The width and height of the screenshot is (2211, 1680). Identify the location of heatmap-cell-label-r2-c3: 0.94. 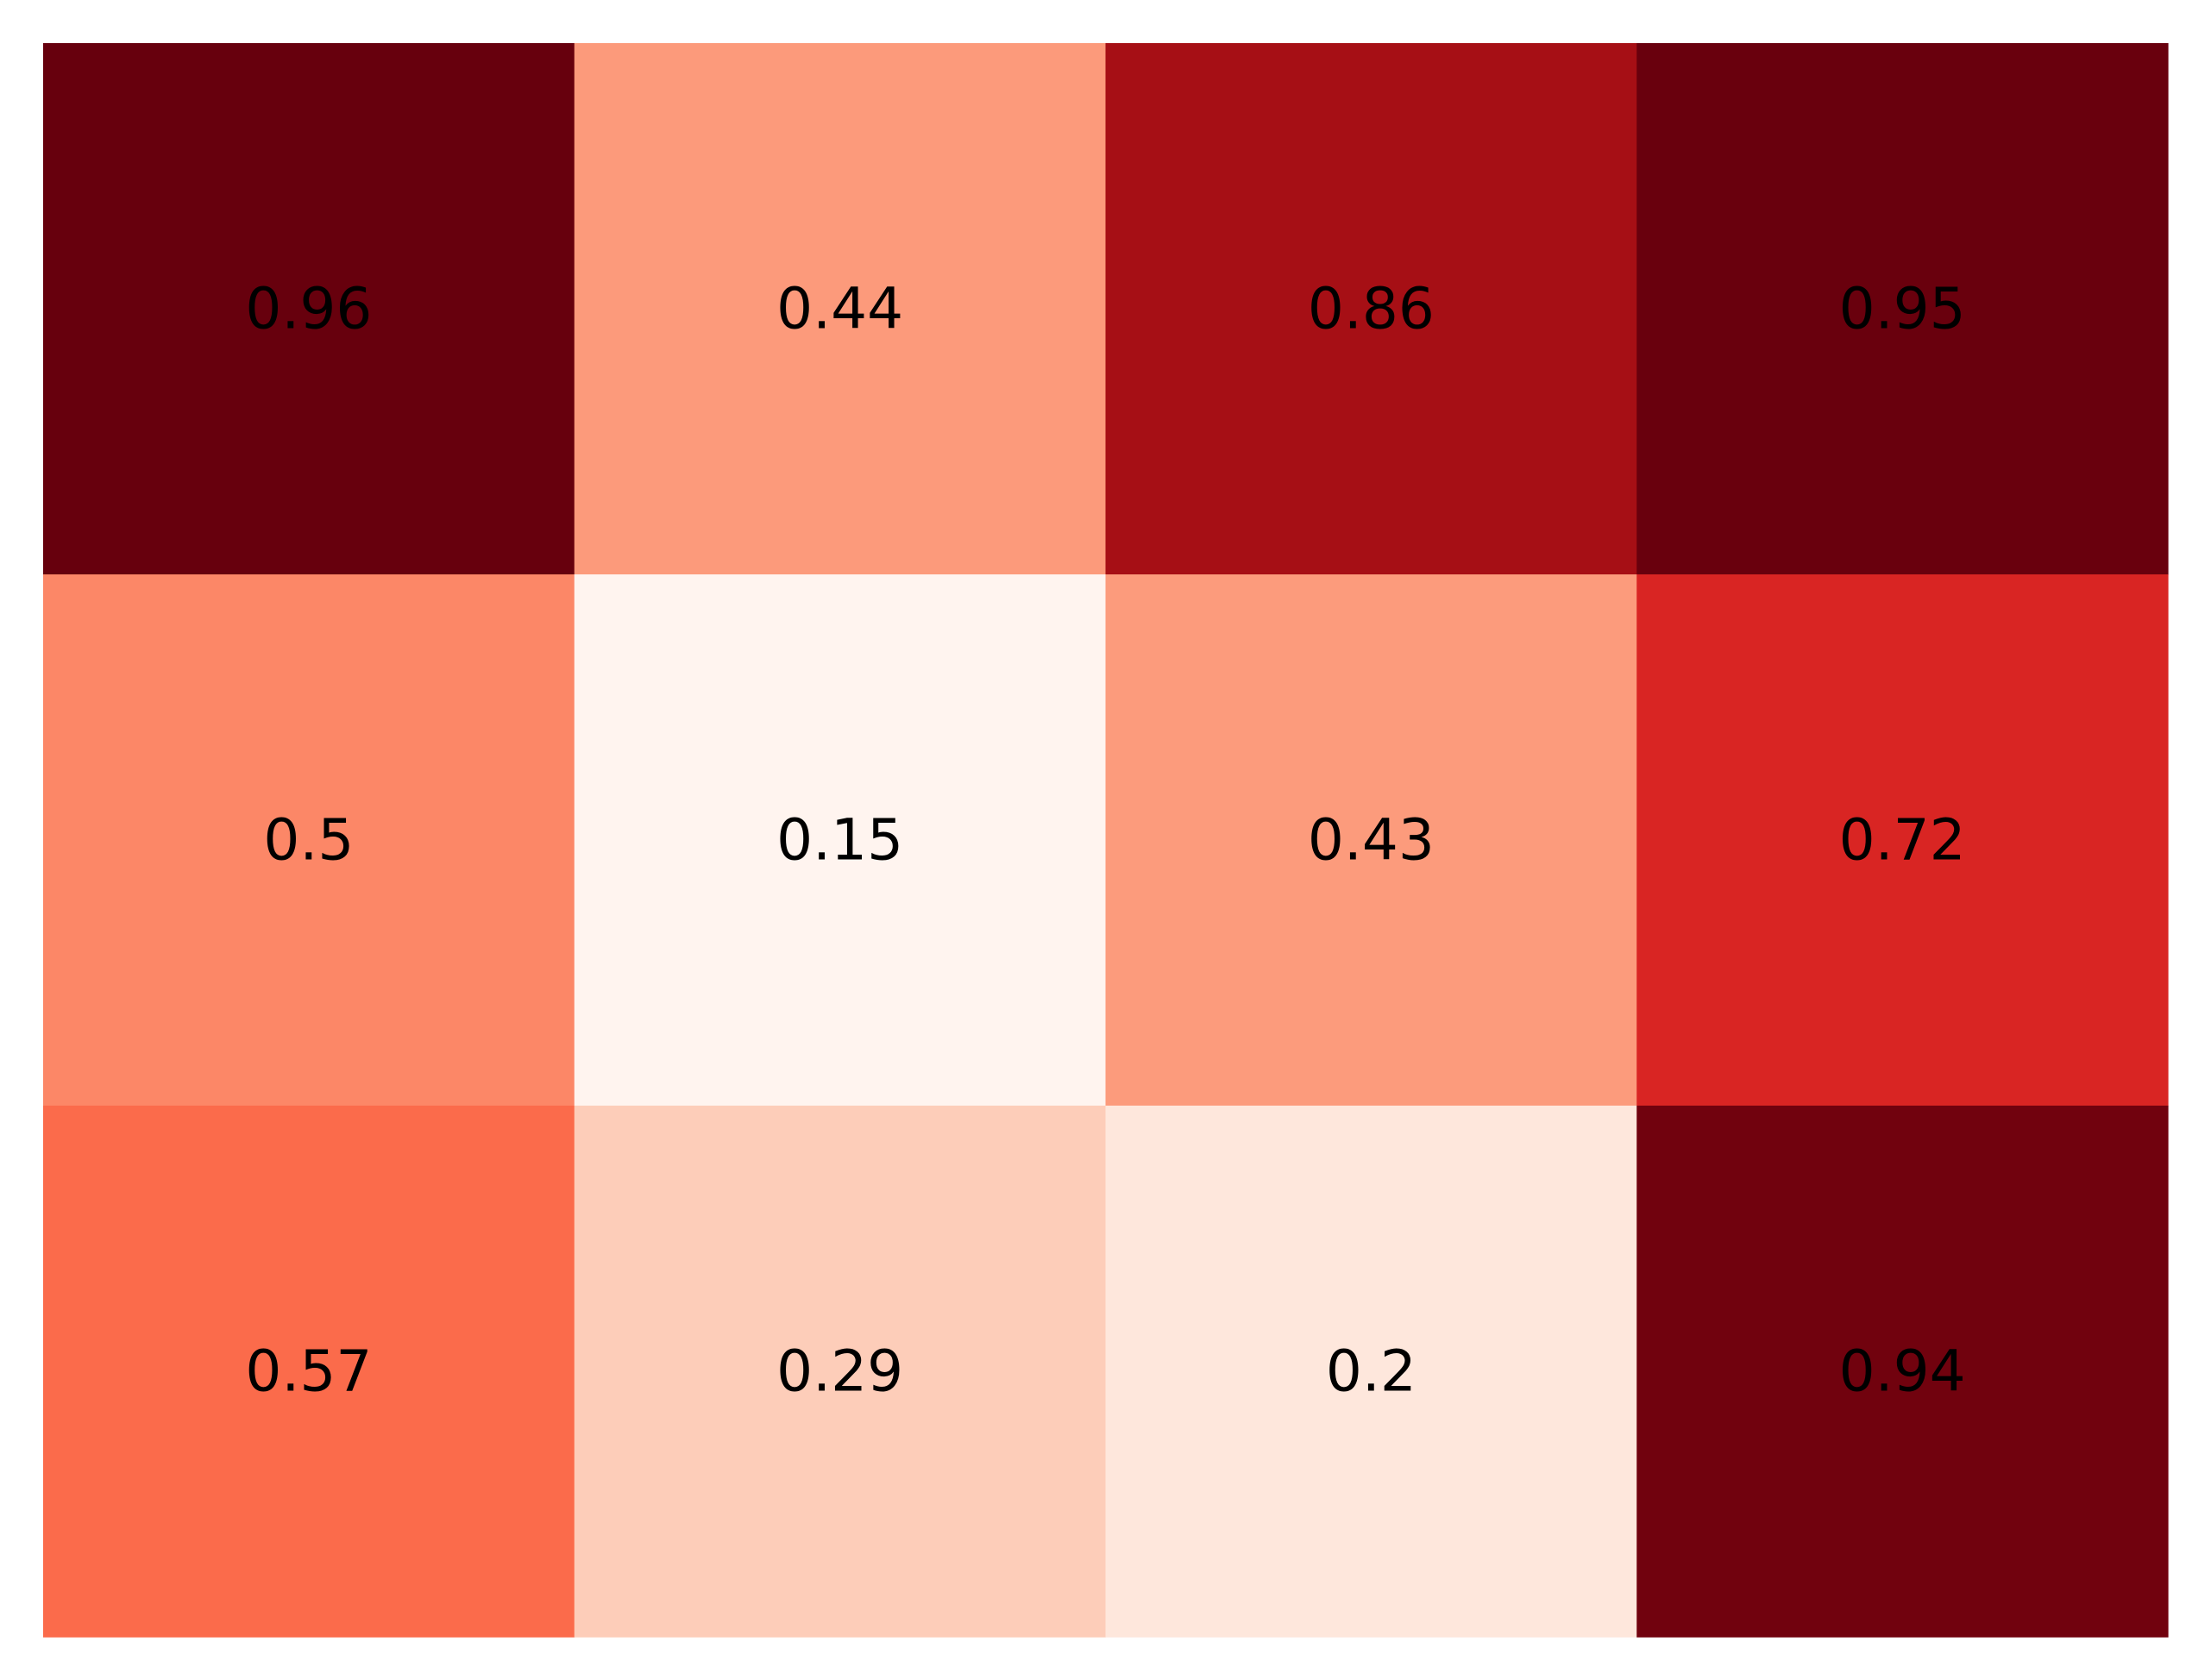
(1902, 1372).